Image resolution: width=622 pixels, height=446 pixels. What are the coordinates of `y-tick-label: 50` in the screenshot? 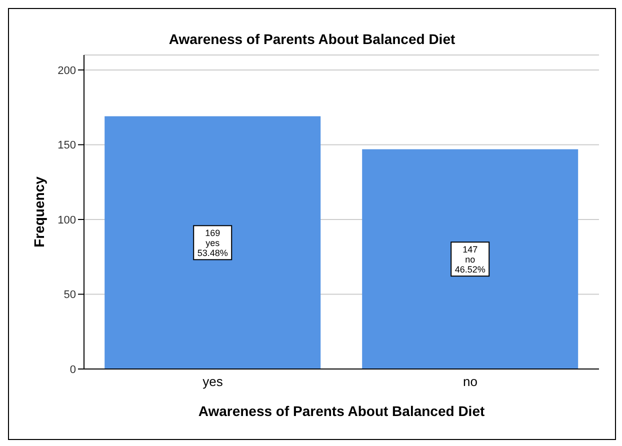 It's located at (70, 295).